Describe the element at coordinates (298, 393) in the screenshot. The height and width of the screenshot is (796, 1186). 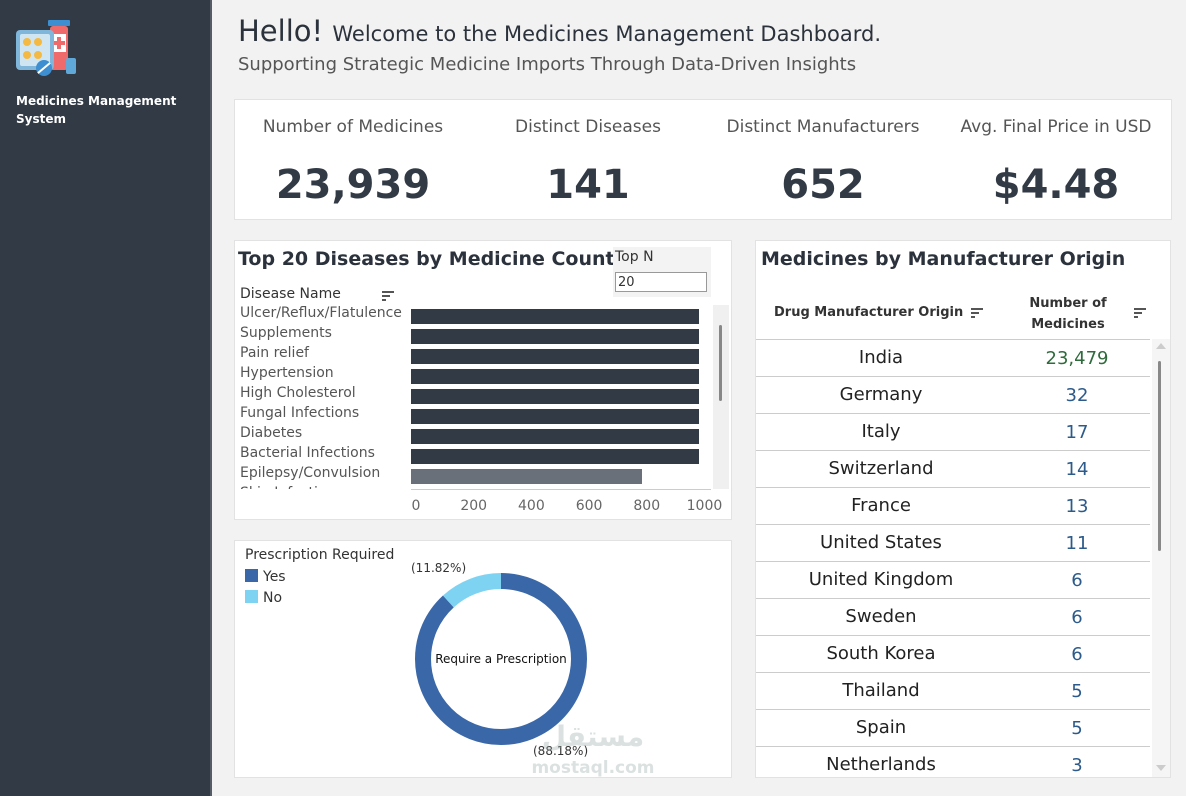
I see `bar-label: High Cholesterol` at that location.